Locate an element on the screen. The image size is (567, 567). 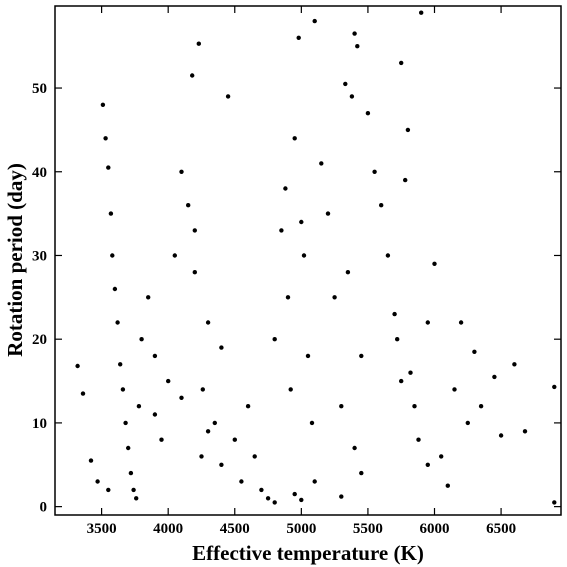
x-tick-label: 5500 is located at coordinates (368, 529).